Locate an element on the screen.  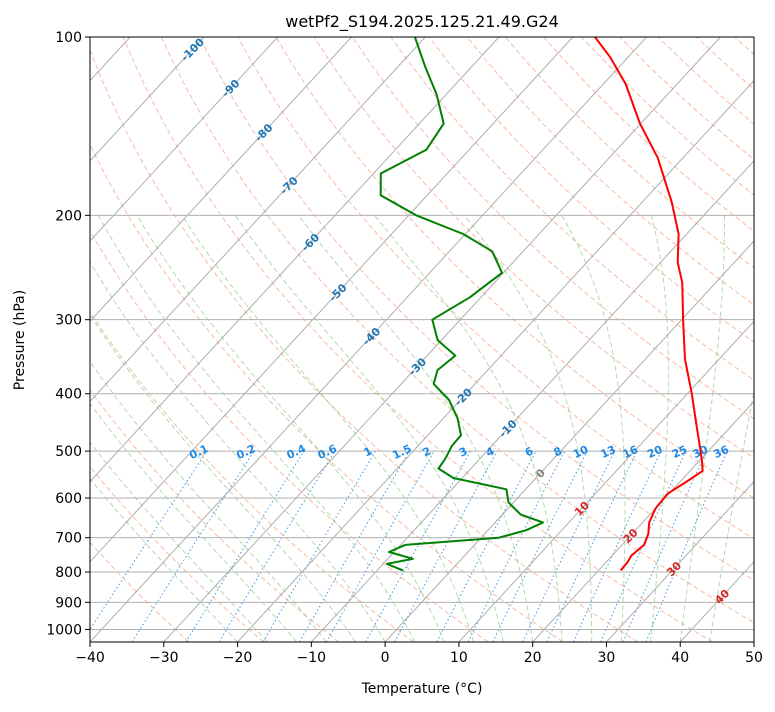
y-tick-label: 100 is located at coordinates (68, 38).